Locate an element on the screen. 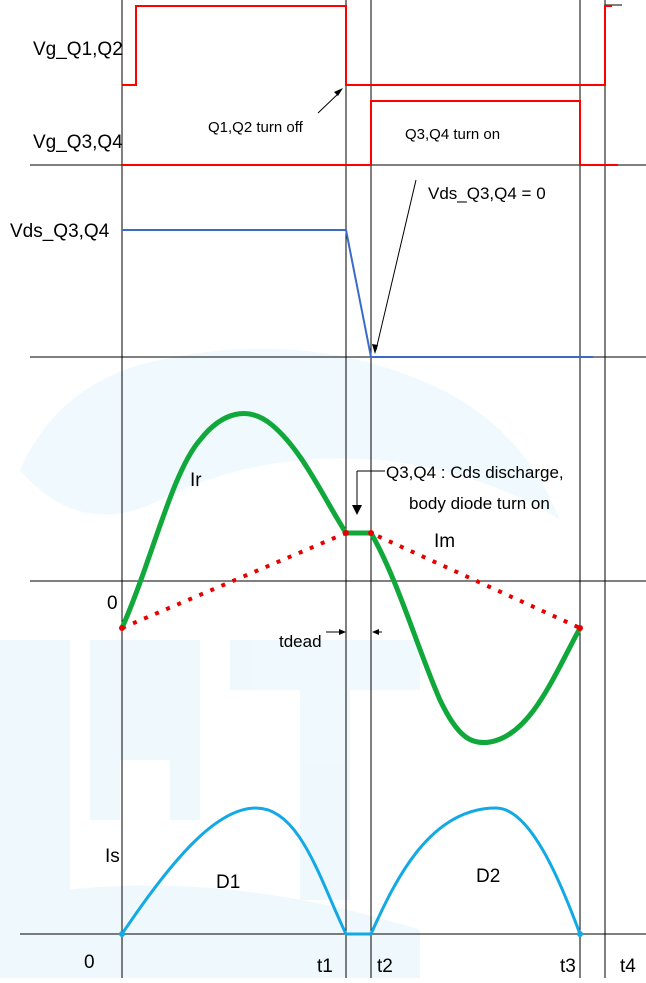 The image size is (646, 983). vds-q3q4-waveform is located at coordinates (357, 293).